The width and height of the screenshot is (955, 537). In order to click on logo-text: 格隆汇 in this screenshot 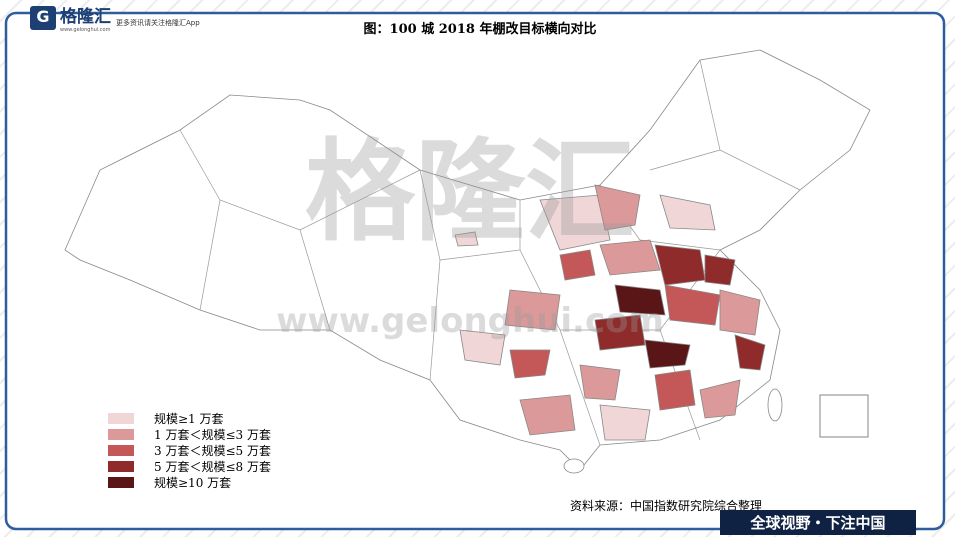, I will do `click(85, 16)`.